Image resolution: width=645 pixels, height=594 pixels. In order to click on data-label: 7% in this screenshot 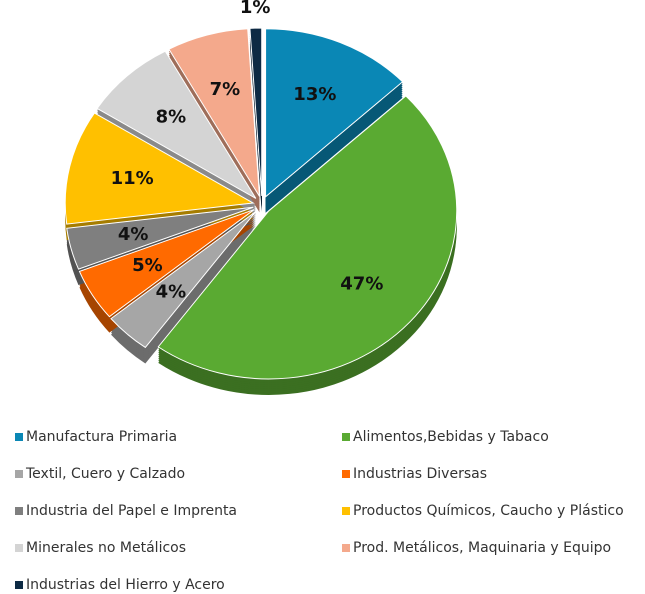, I will do `click(225, 89)`.